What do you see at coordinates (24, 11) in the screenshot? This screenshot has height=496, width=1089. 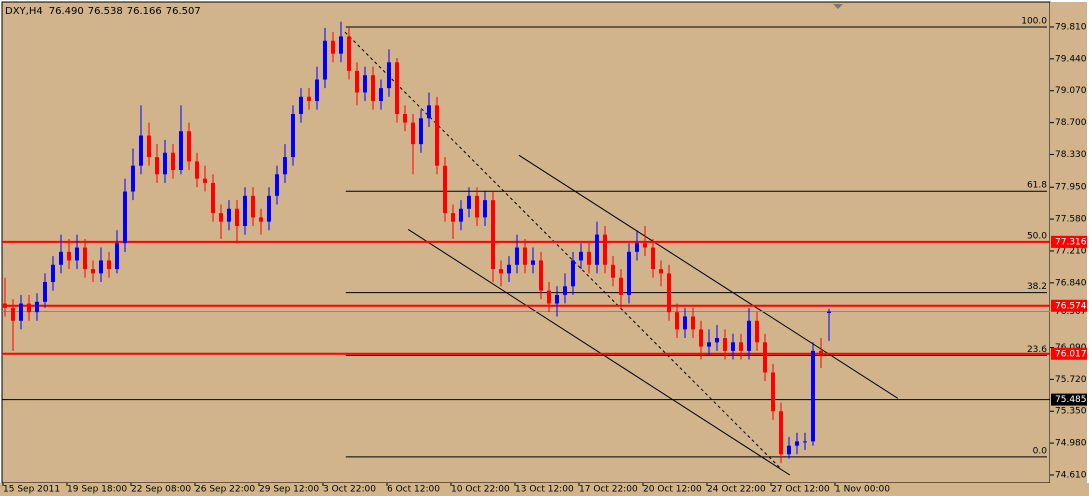 I see `symbol: DXY,H4` at bounding box center [24, 11].